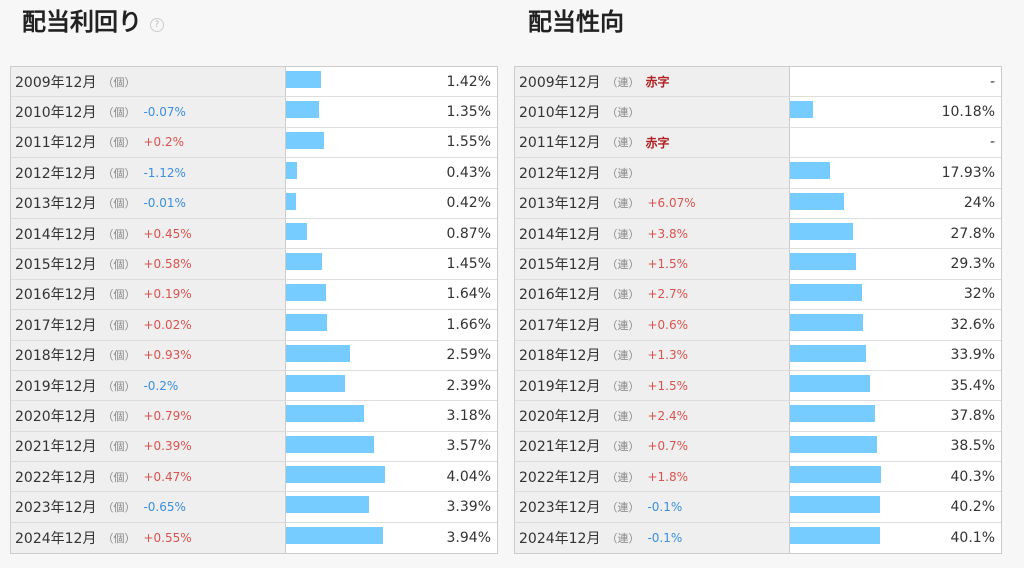 The image size is (1024, 568). I want to click on row-label: 2019年12月 （個） -0.2%, so click(148, 385).